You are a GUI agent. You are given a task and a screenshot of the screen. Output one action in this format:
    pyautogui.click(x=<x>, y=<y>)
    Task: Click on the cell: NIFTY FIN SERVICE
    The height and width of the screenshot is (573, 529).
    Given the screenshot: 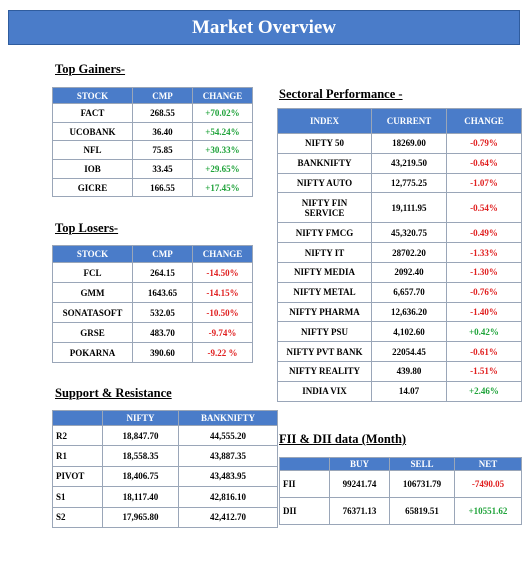 What is the action you would take?
    pyautogui.click(x=324, y=208)
    